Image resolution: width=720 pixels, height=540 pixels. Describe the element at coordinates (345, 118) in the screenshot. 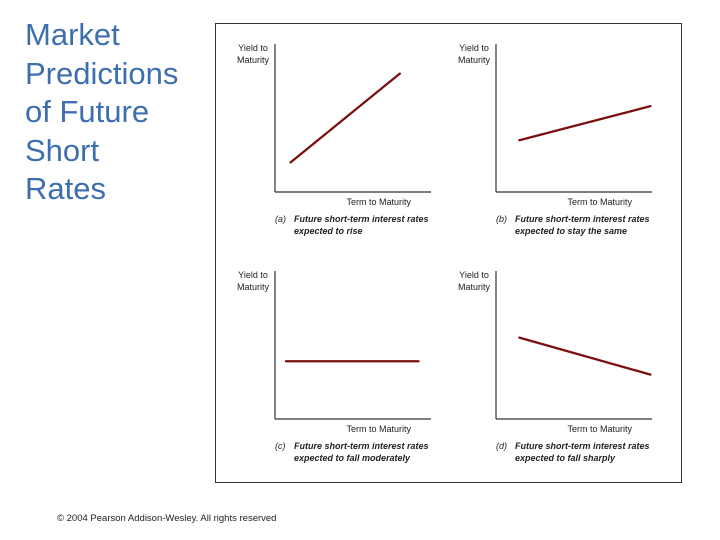

I see `panel-a-yield-curve` at that location.